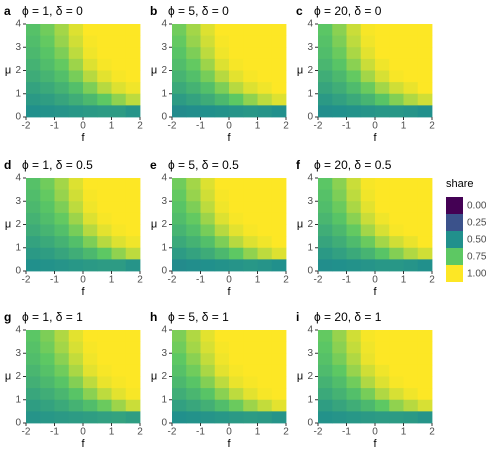 This screenshot has height=460, width=488. I want to click on panel-tag: d, so click(7, 165).